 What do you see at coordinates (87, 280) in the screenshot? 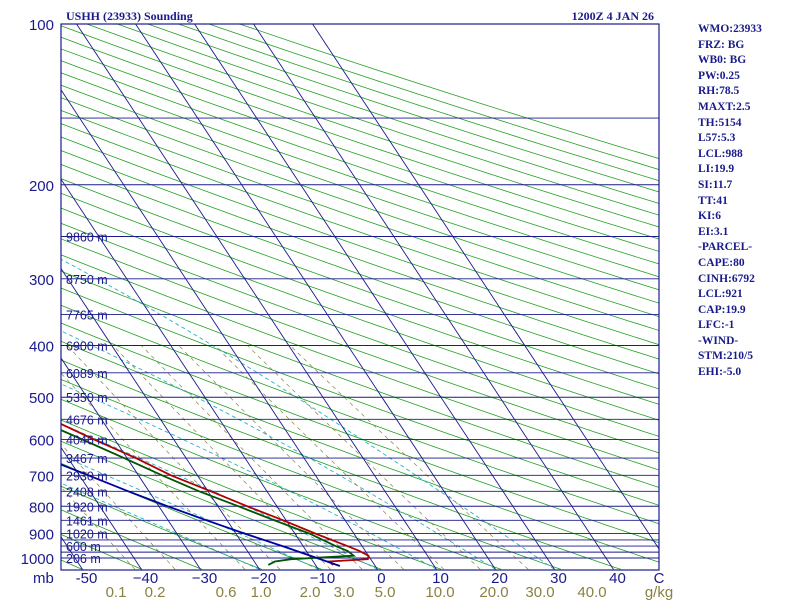
I see `height-label: 8750 m` at bounding box center [87, 280].